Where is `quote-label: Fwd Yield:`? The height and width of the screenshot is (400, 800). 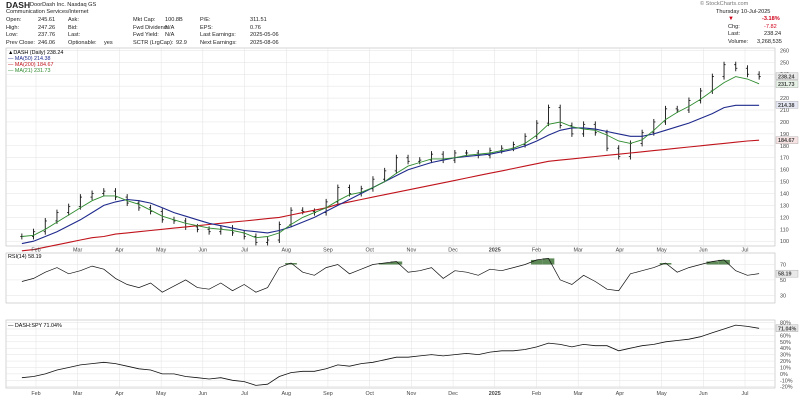
quote-label: Fwd Yield: is located at coordinates (146, 35).